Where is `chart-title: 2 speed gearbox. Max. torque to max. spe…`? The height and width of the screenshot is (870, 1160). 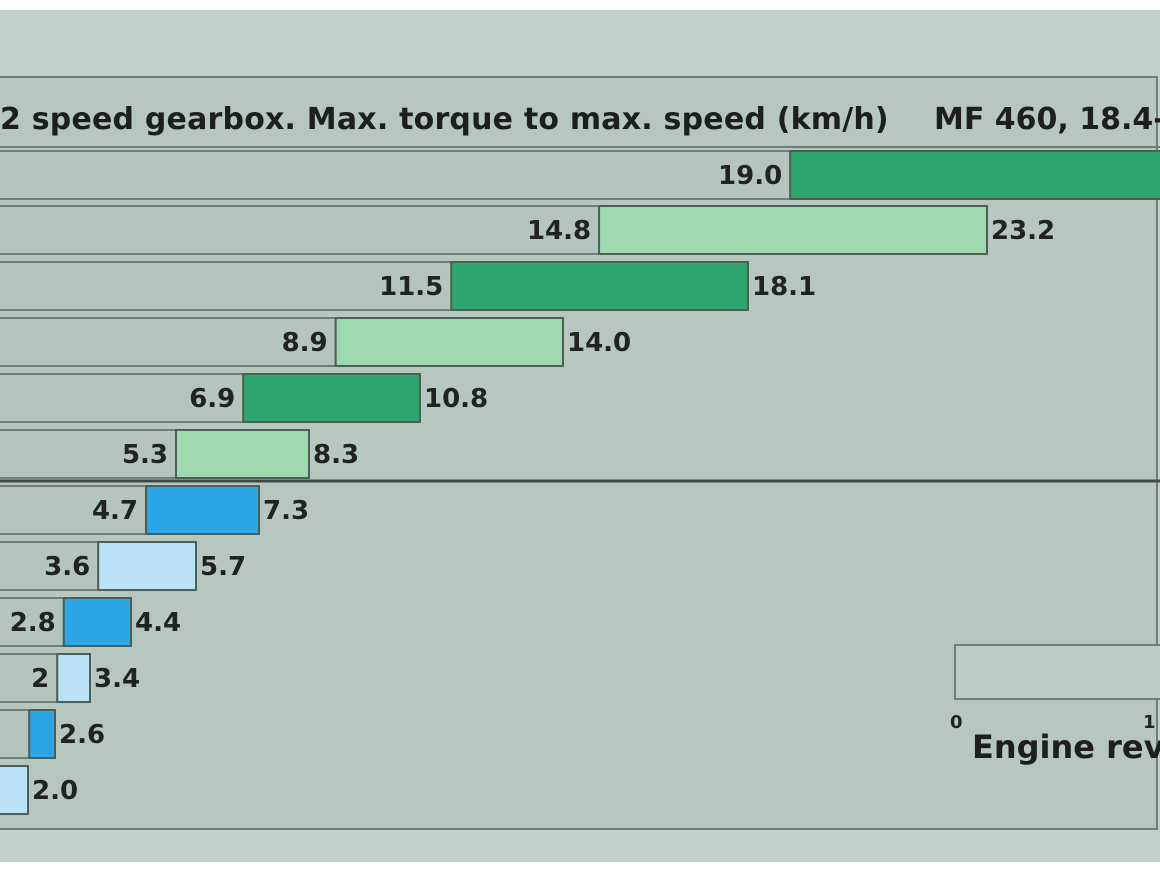 chart-title: 2 speed gearbox. Max. torque to max. spe… is located at coordinates (444, 119).